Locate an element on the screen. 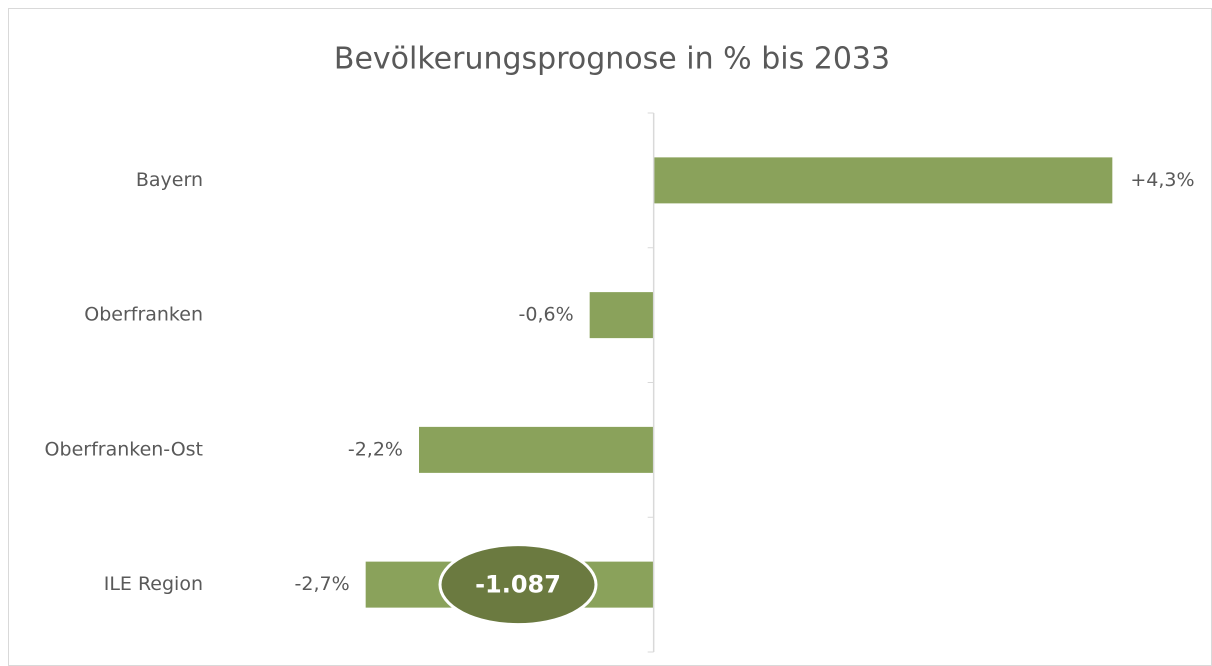 The height and width of the screenshot is (666, 1212). annotation-text: -1.087 is located at coordinates (518, 585).